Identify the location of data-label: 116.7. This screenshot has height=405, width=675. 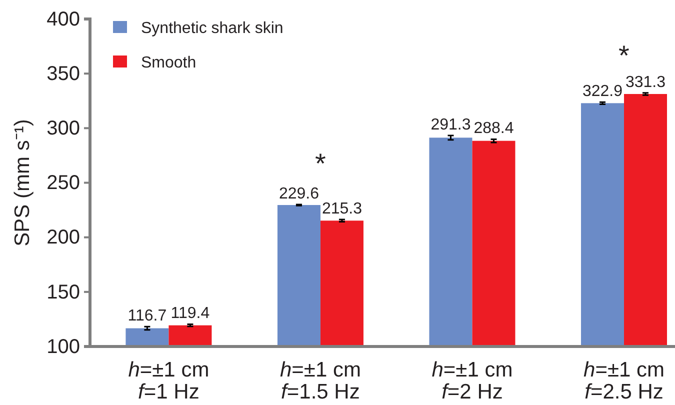
(147, 316).